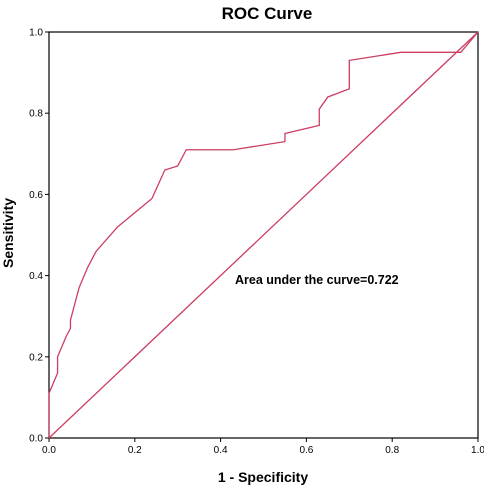 The height and width of the screenshot is (485, 484). I want to click on x-tick-label: 0.8, so click(392, 450).